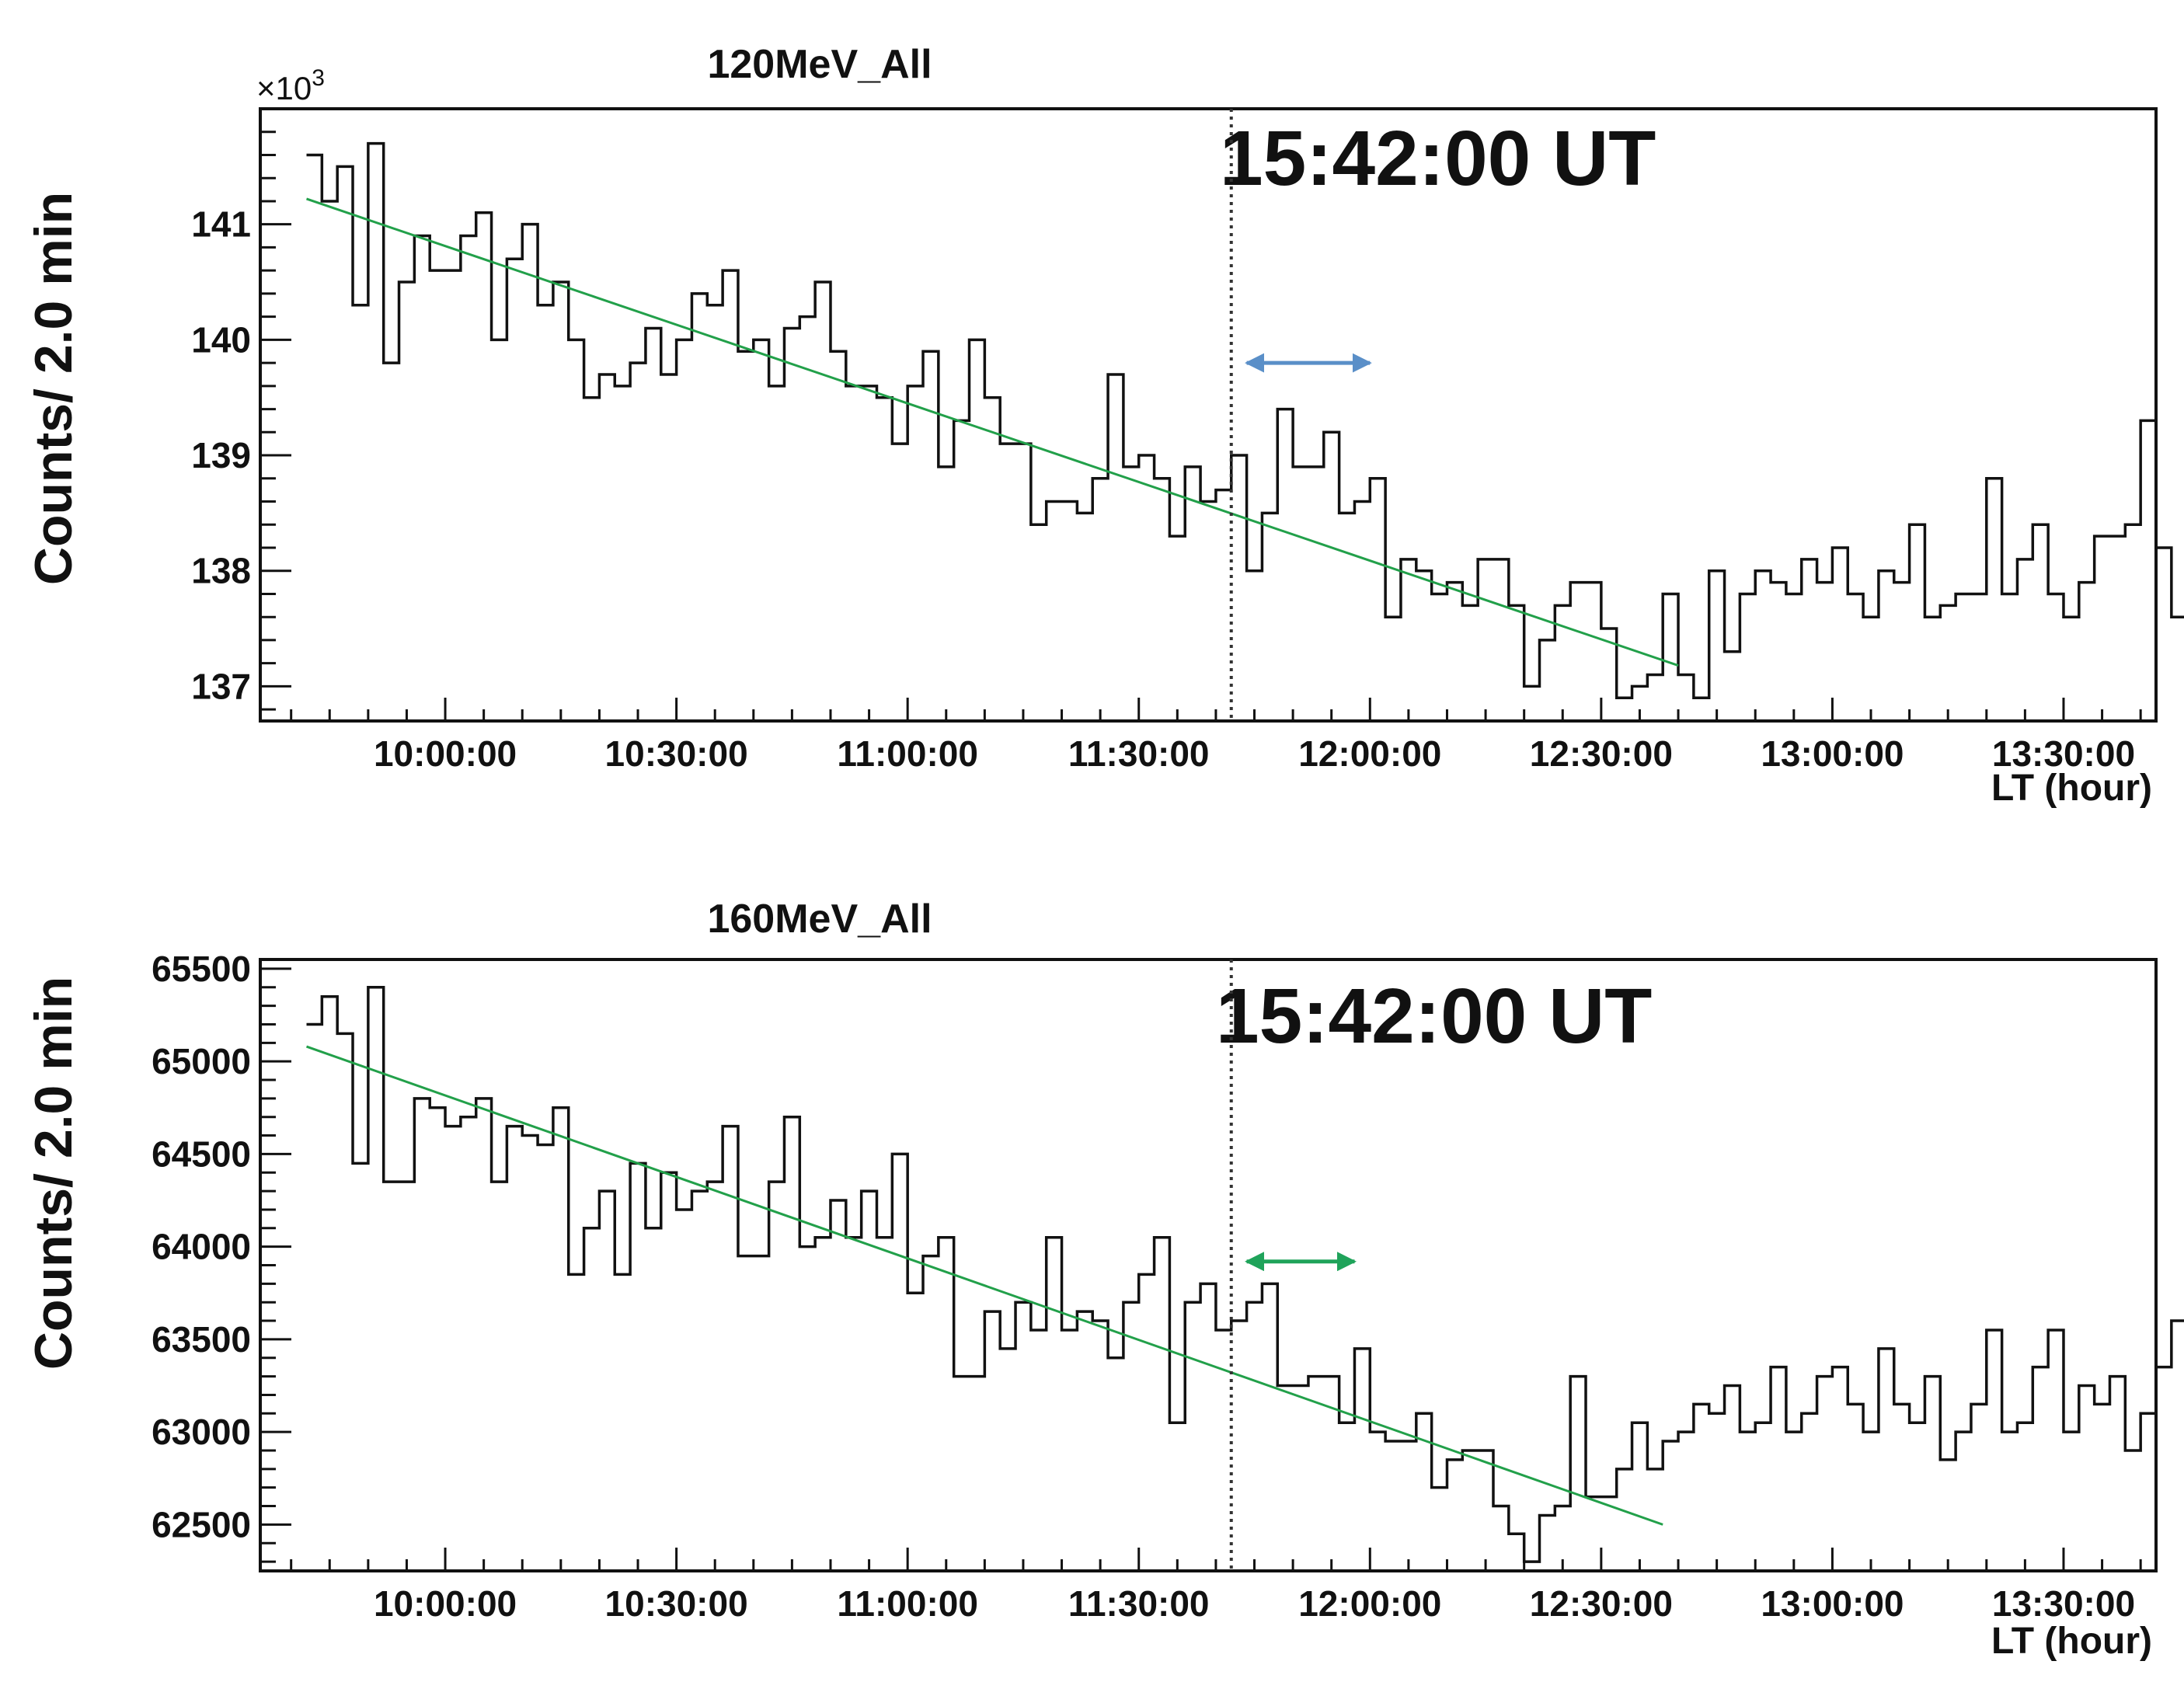 Image resolution: width=2184 pixels, height=1689 pixels. Describe the element at coordinates (820, 920) in the screenshot. I see `chart-title: 160MeV_All` at that location.